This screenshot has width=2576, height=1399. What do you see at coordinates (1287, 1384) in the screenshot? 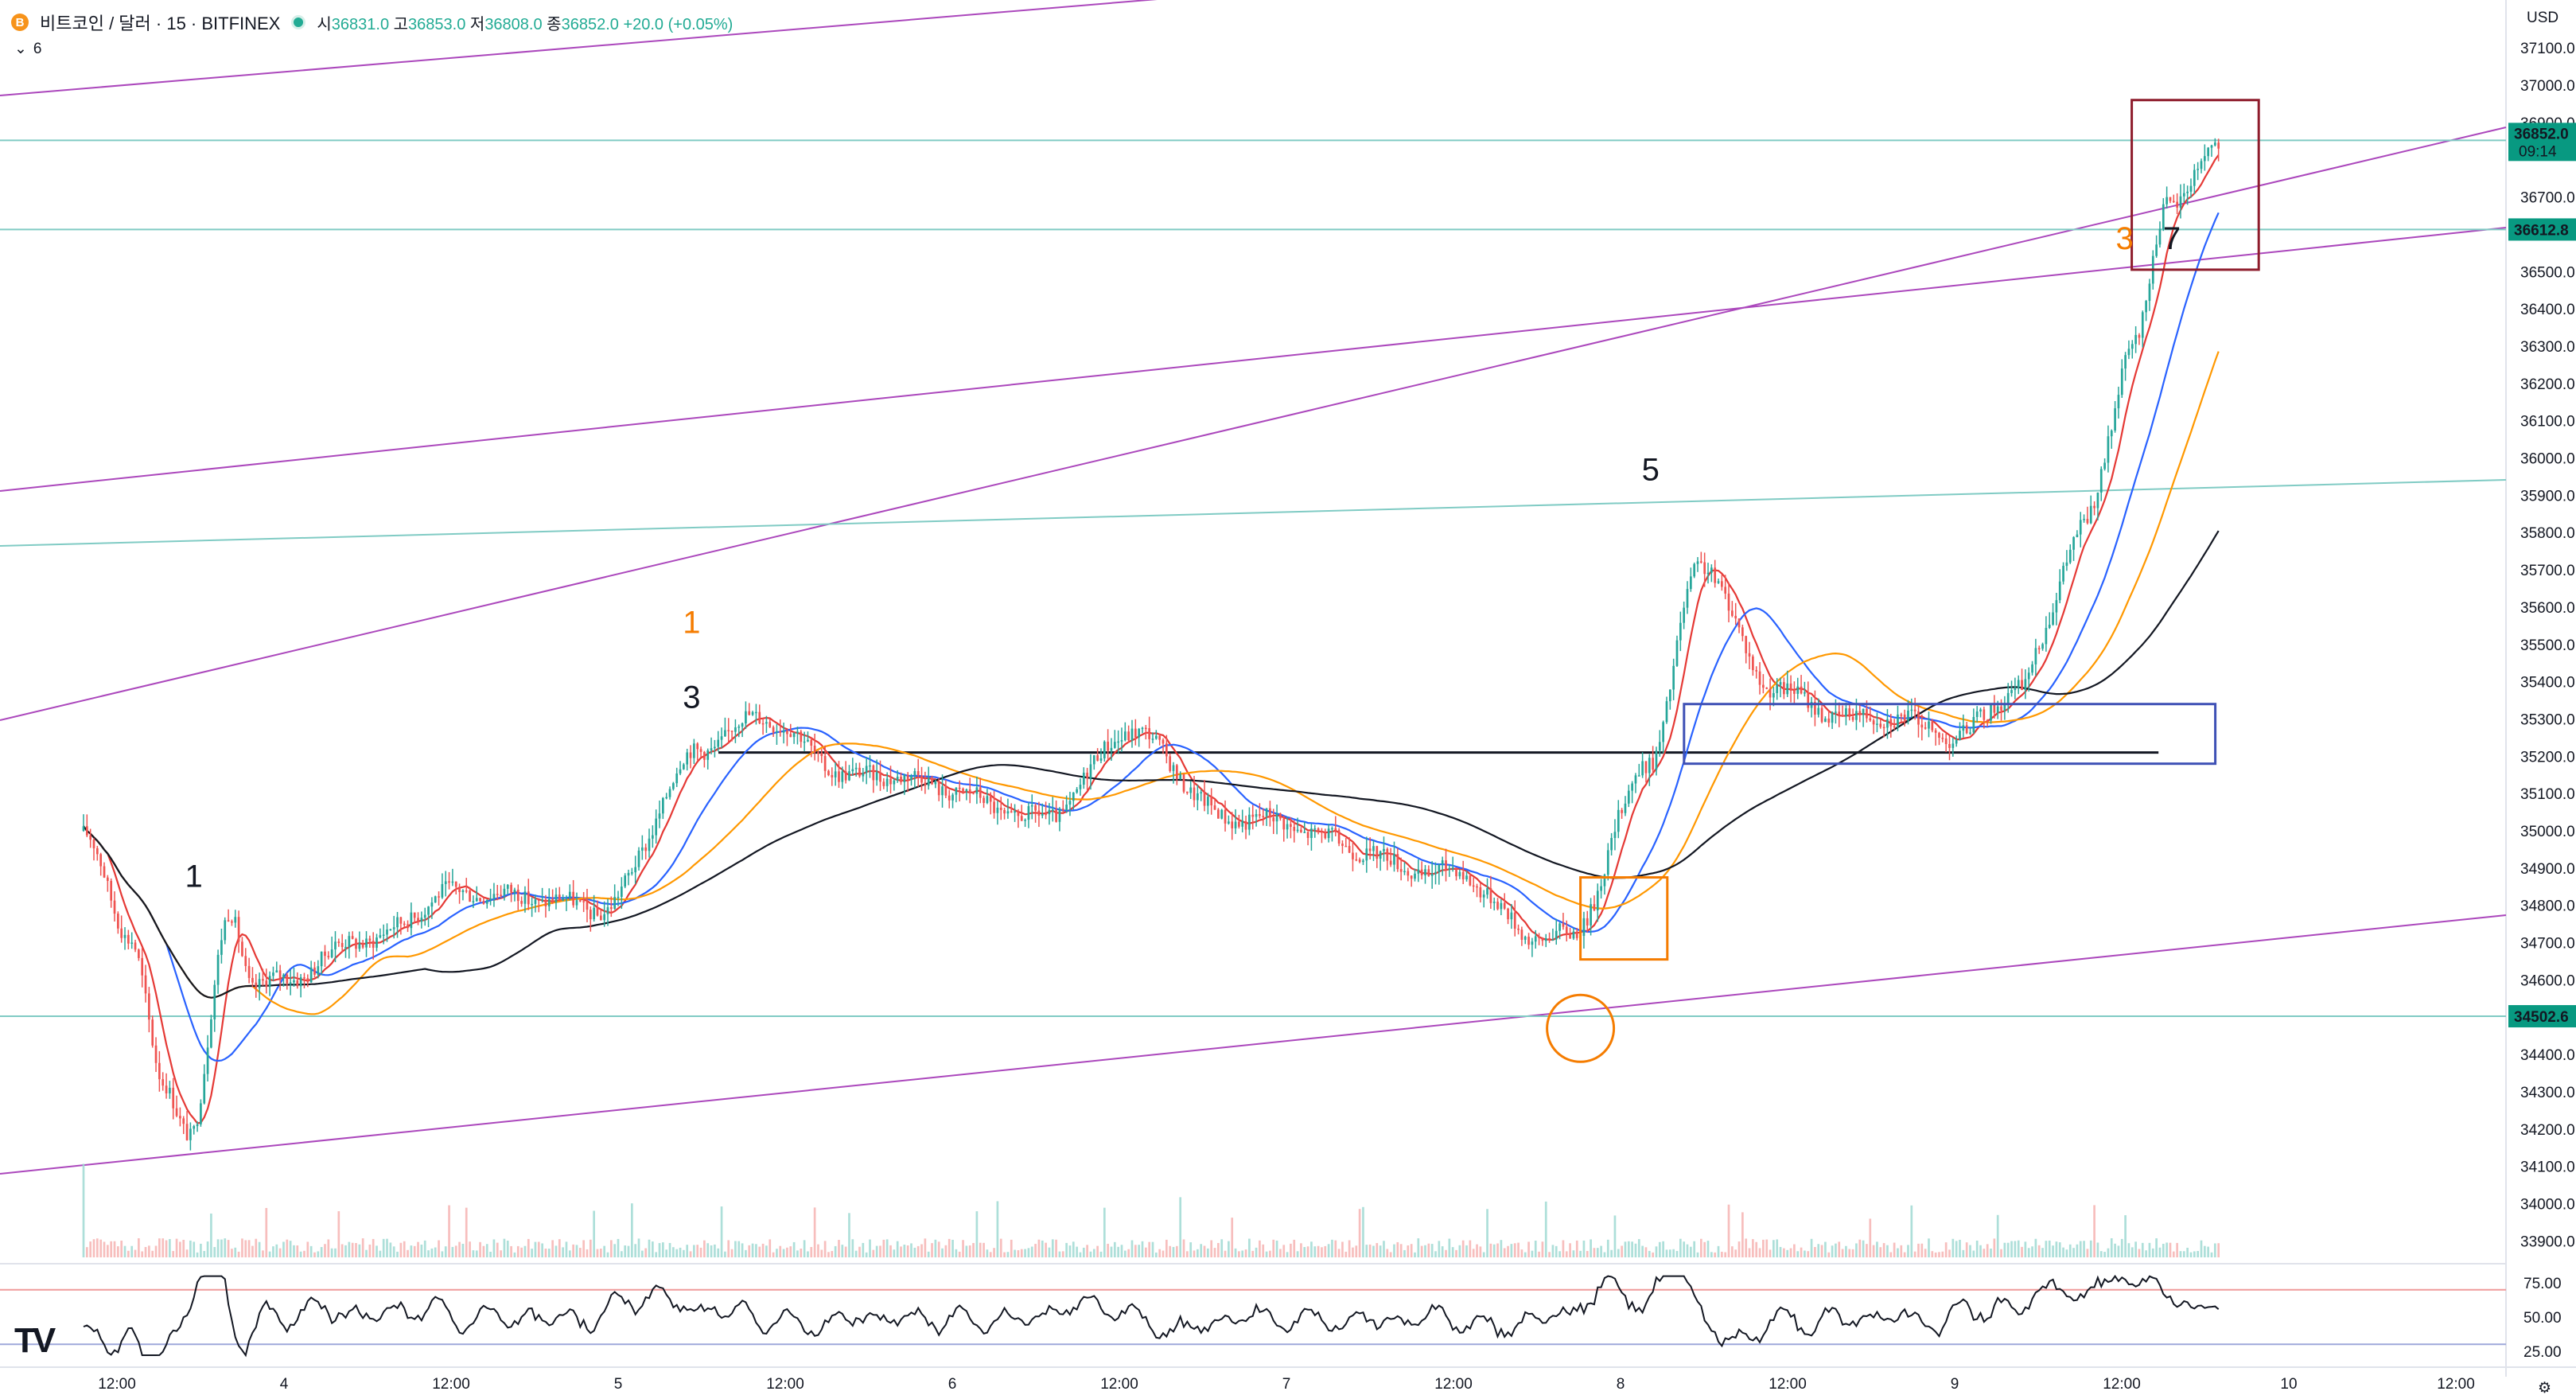
I see `time-tick-label: 7` at bounding box center [1287, 1384].